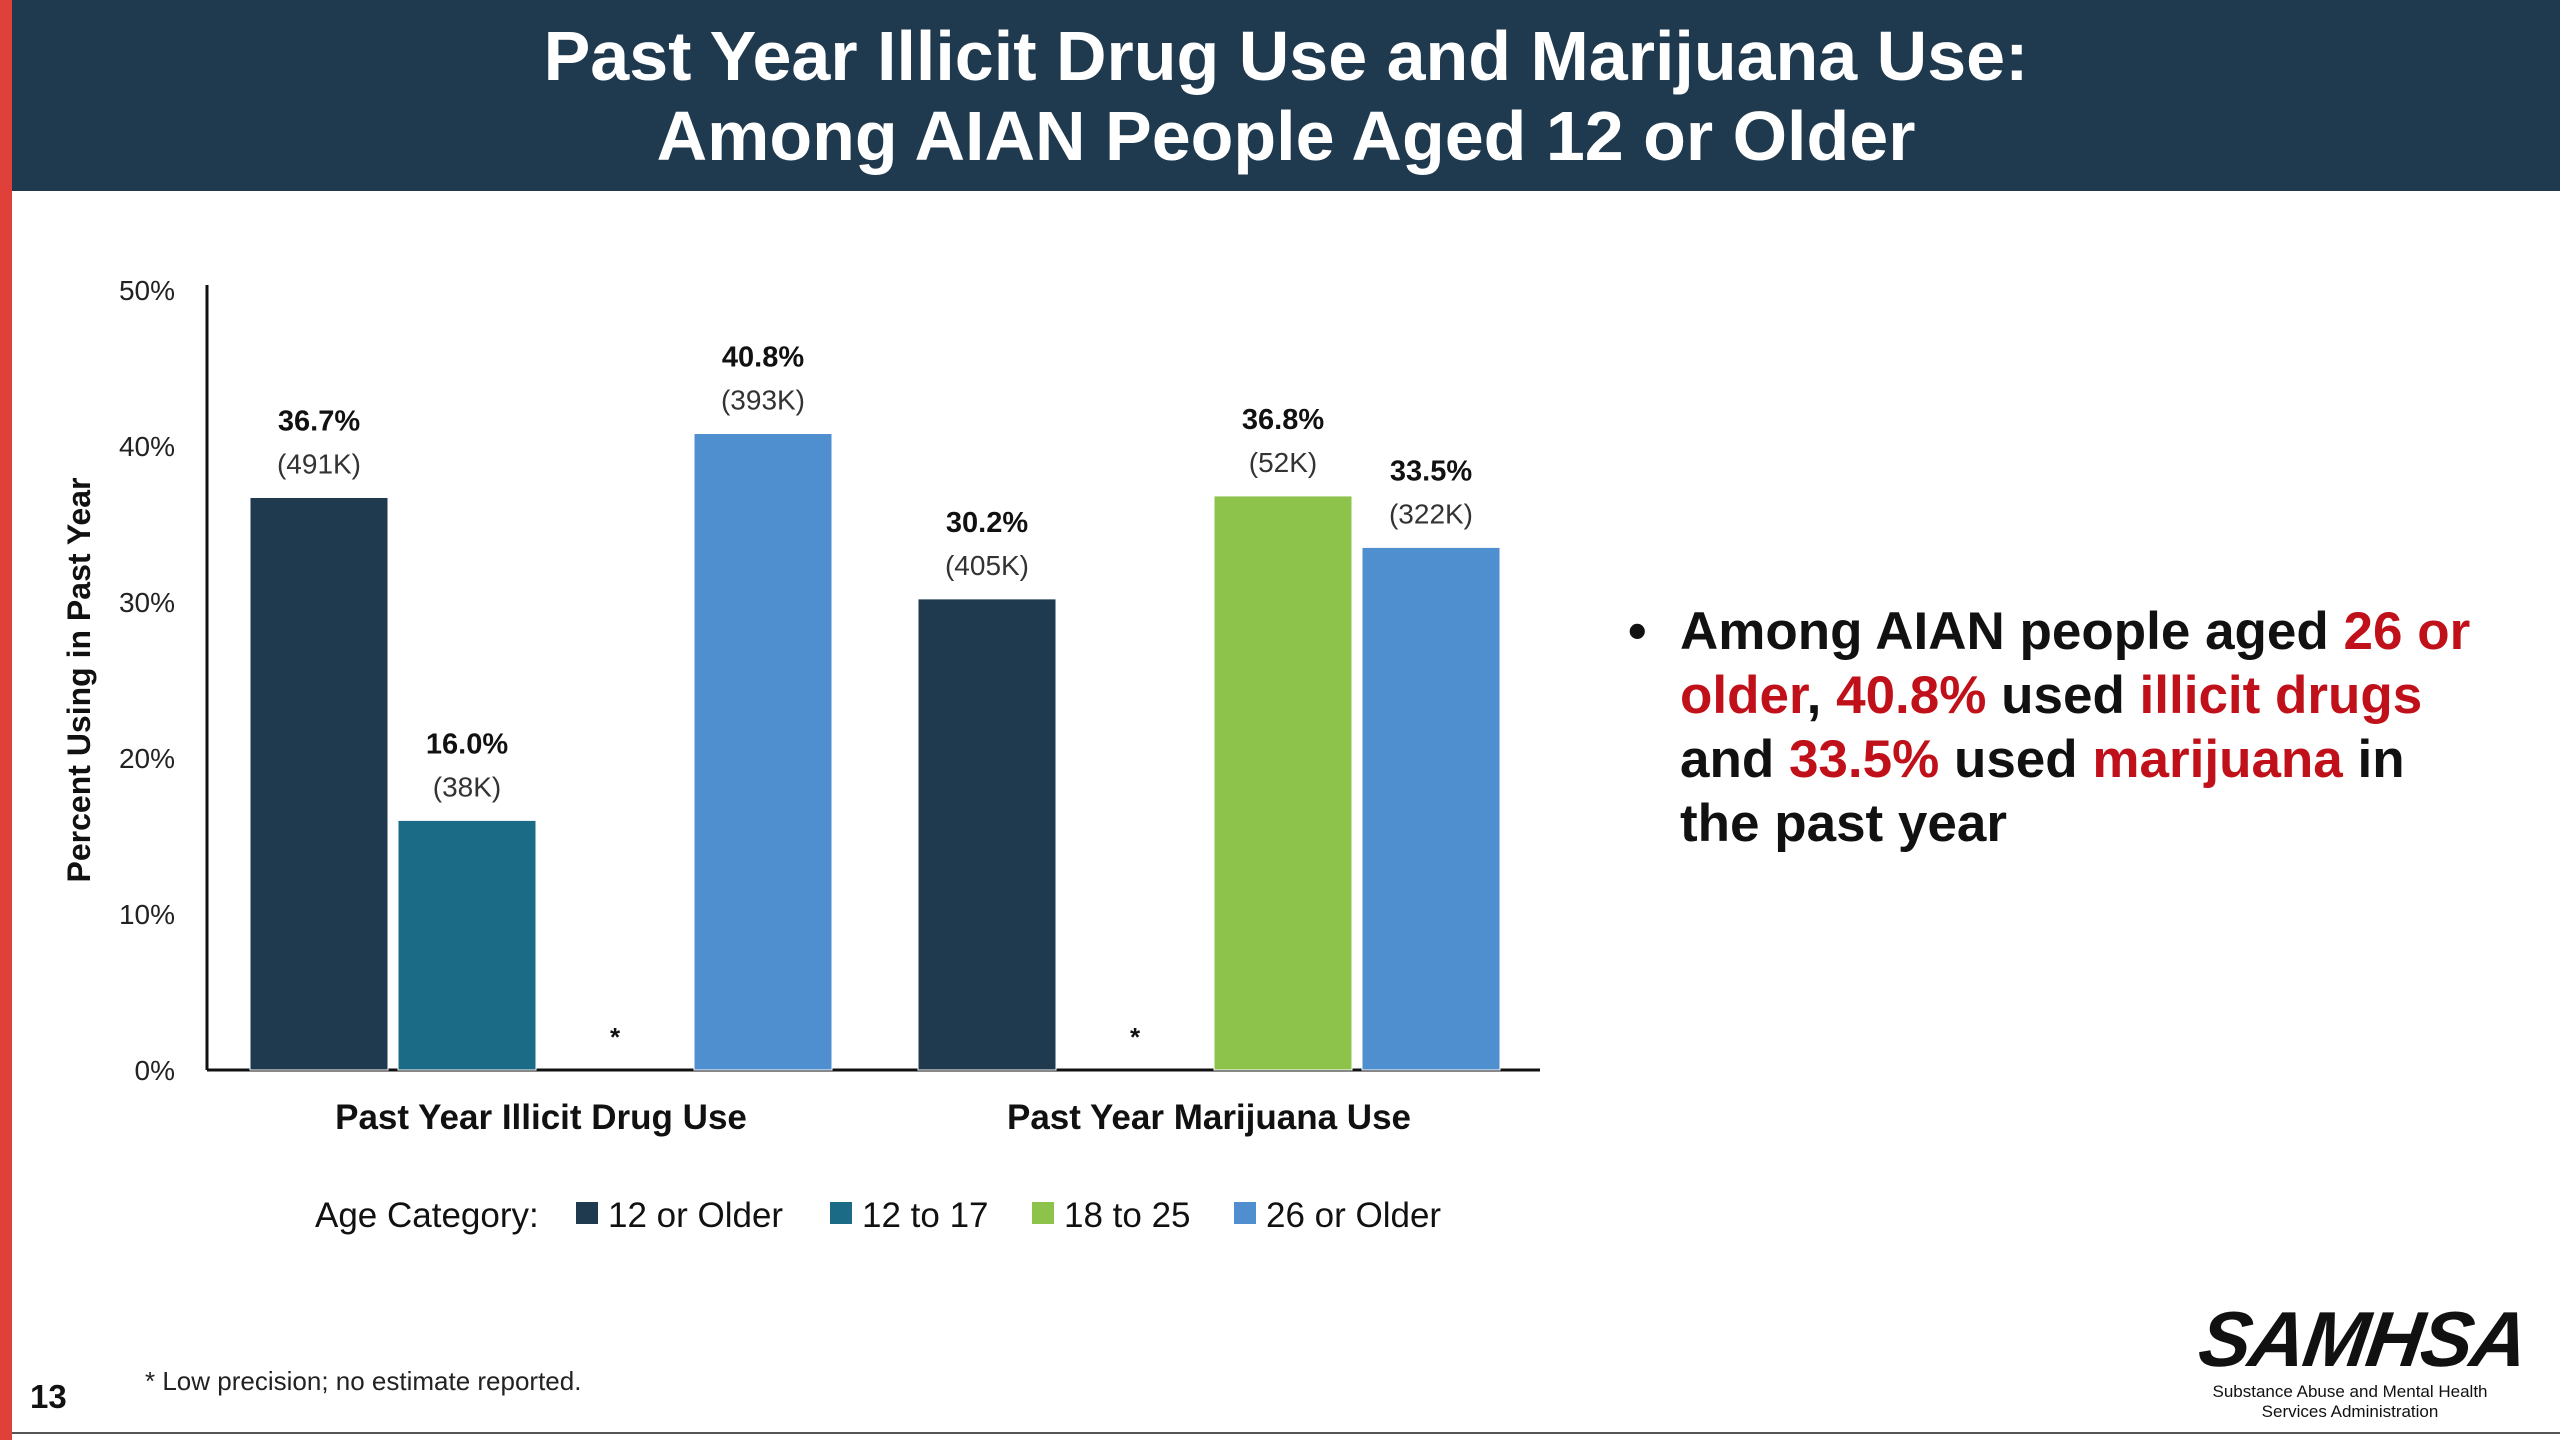 Image resolution: width=2560 pixels, height=1440 pixels. Describe the element at coordinates (541, 1117) in the screenshot. I see `x-category-label: Past Year Illicit Drug Use` at that location.